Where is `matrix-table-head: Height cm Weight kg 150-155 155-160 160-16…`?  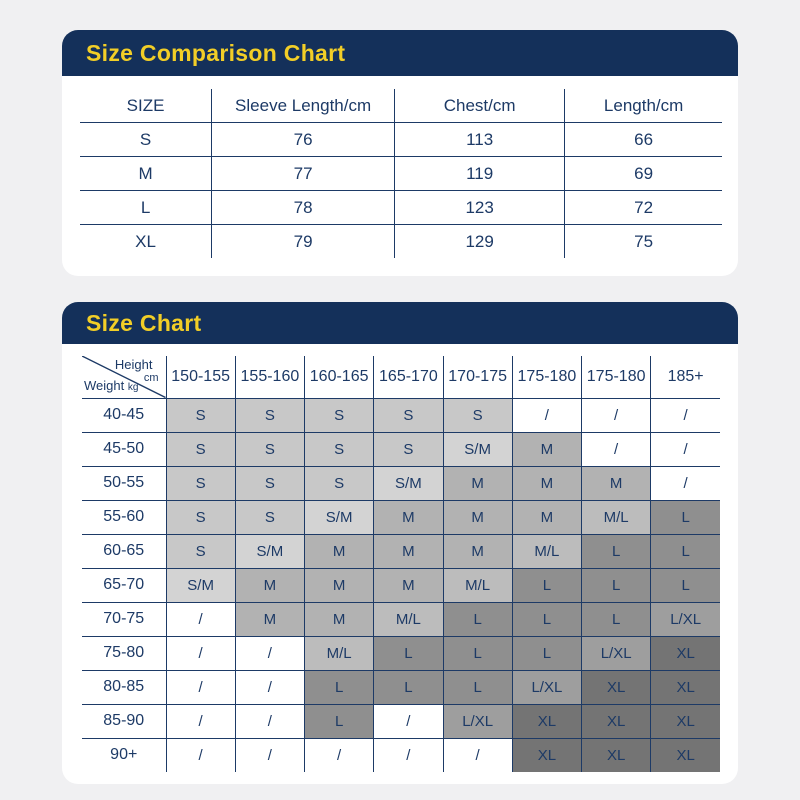 matrix-table-head: Height cm Weight kg 150-155 155-160 160-16… is located at coordinates (401, 377).